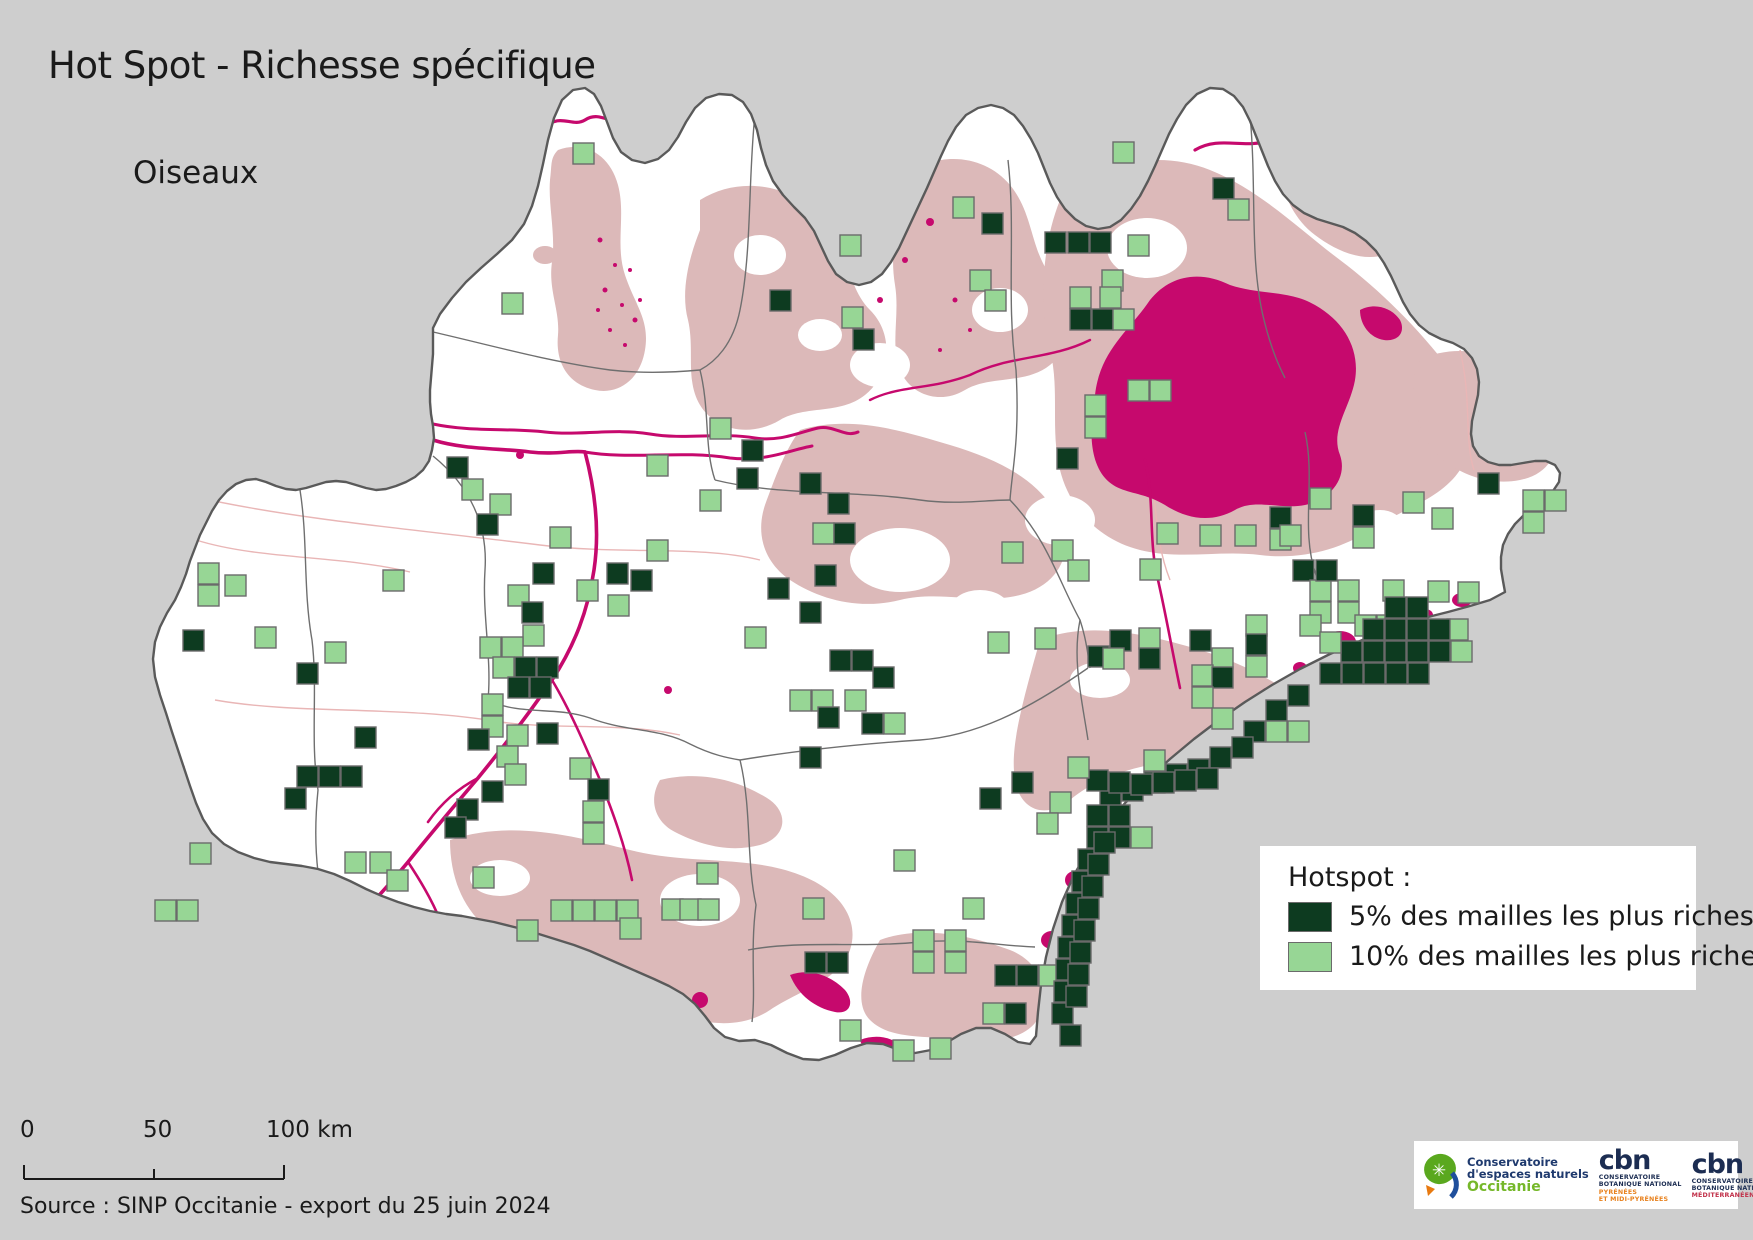  I want to click on cbn-pyr-line1: CONSERVATOIRE, so click(1629, 1177).